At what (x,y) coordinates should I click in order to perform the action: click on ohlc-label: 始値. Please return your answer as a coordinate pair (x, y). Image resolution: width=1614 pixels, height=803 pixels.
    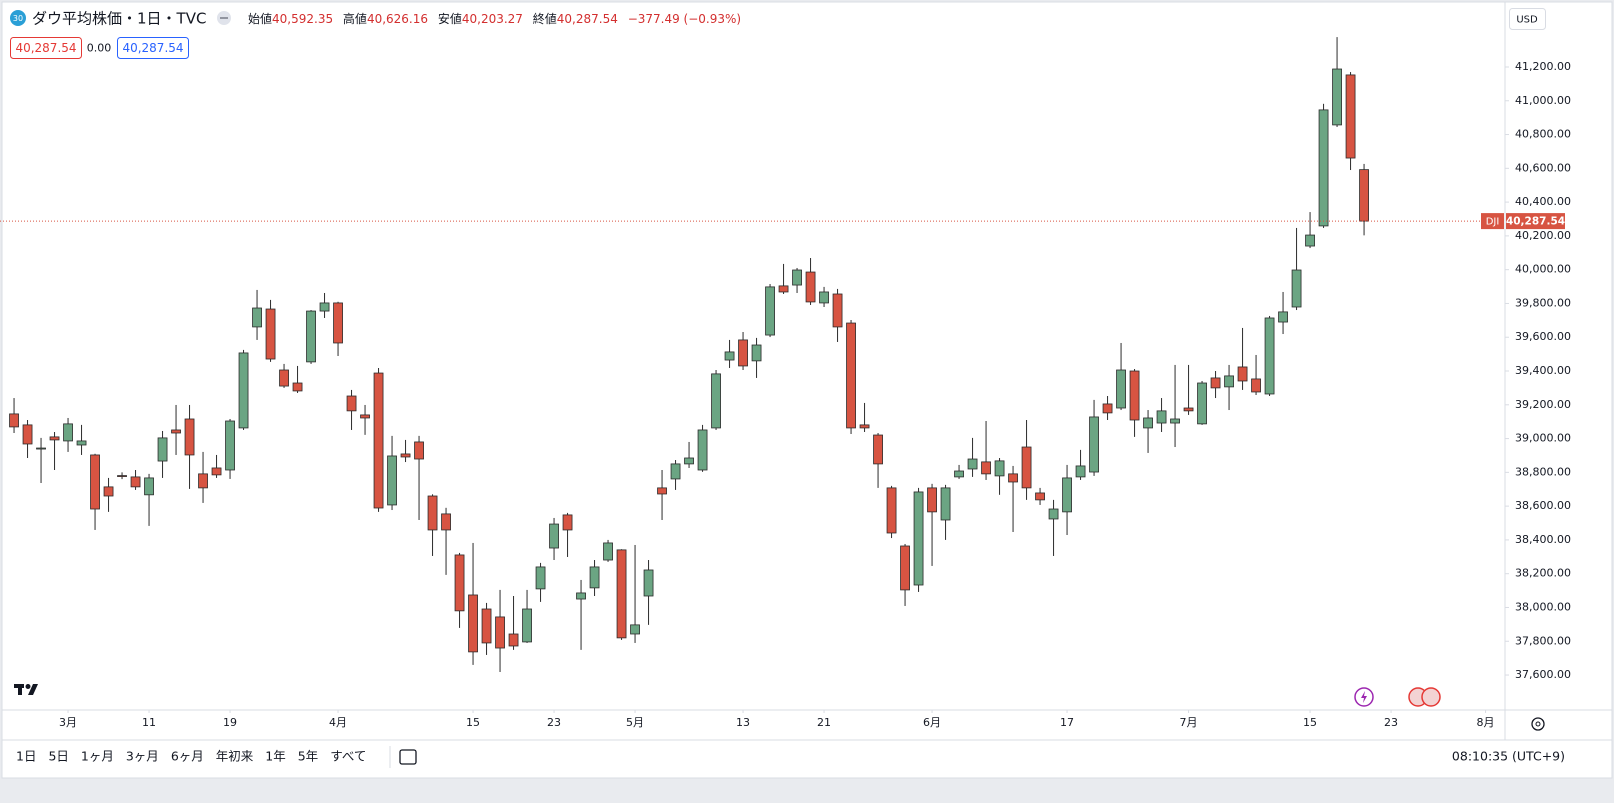
    Looking at the image, I should click on (260, 18).